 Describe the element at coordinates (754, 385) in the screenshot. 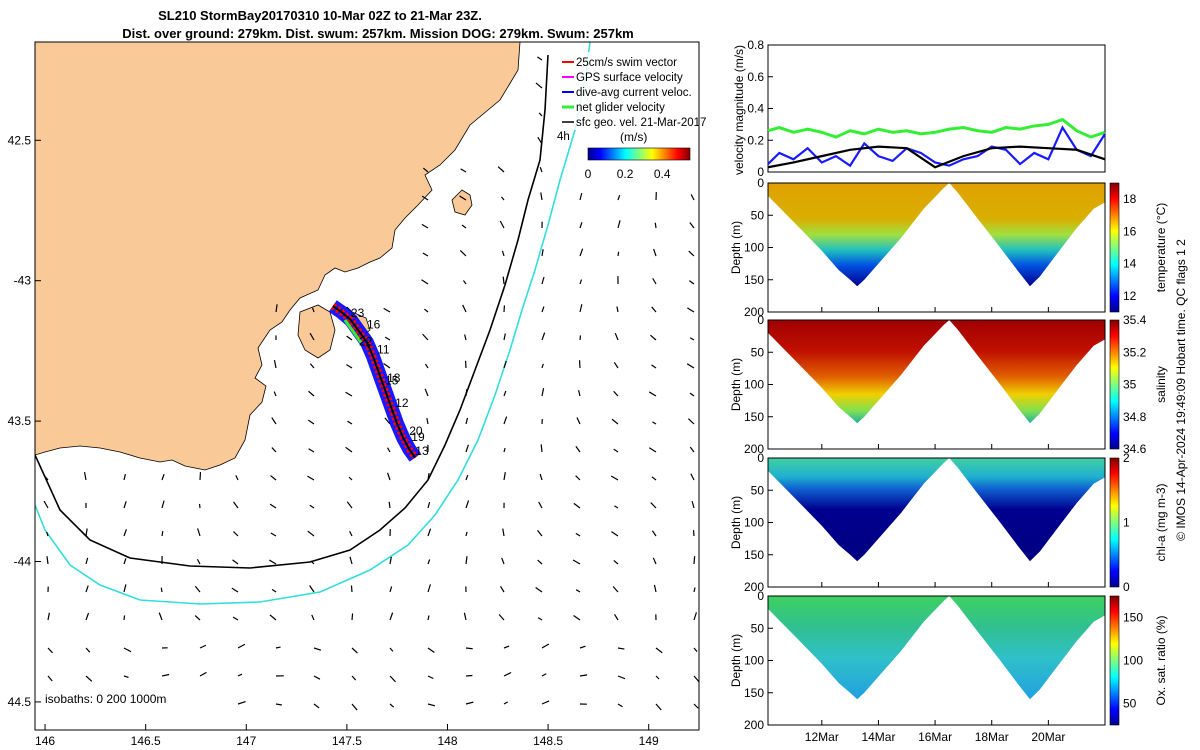

I see `depth-tick-label: 100` at that location.